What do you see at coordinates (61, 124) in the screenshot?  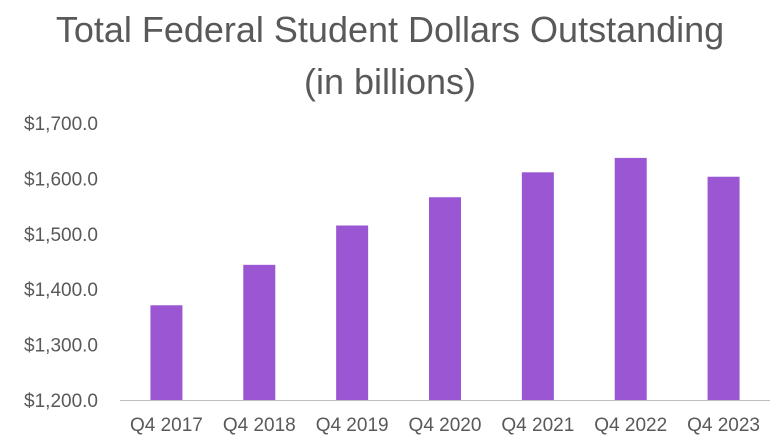 I see `y-tick-label: $1,700.0` at bounding box center [61, 124].